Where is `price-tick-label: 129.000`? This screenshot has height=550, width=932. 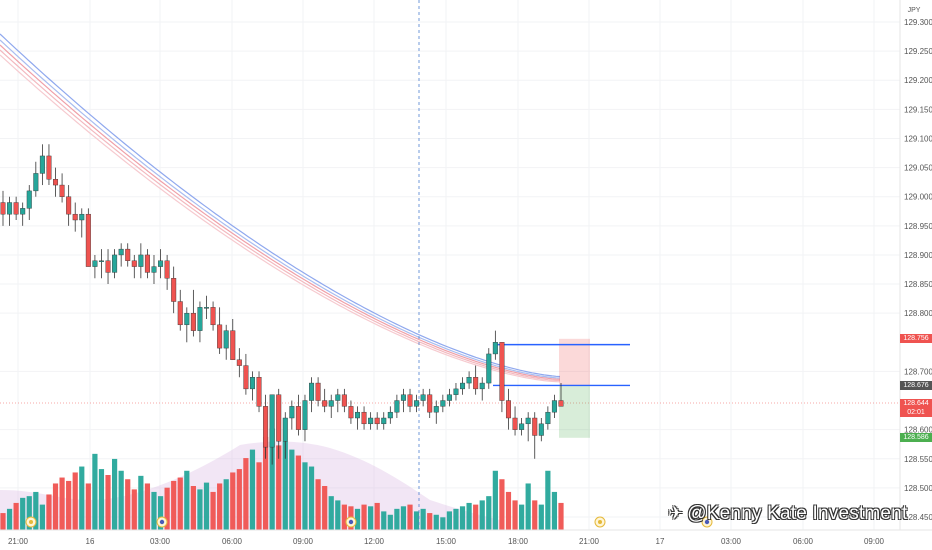
price-tick-label: 129.000 is located at coordinates (918, 197).